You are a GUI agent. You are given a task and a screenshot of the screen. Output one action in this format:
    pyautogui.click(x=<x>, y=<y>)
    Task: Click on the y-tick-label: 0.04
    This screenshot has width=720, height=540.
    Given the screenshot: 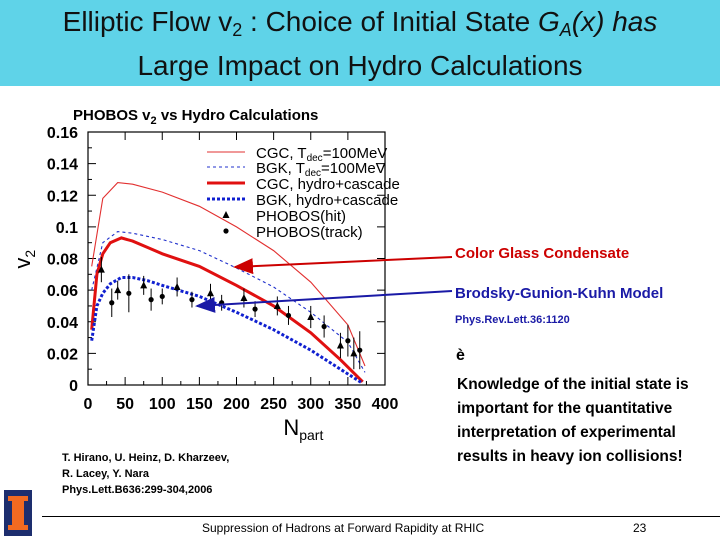 What is the action you would take?
    pyautogui.click(x=62, y=323)
    